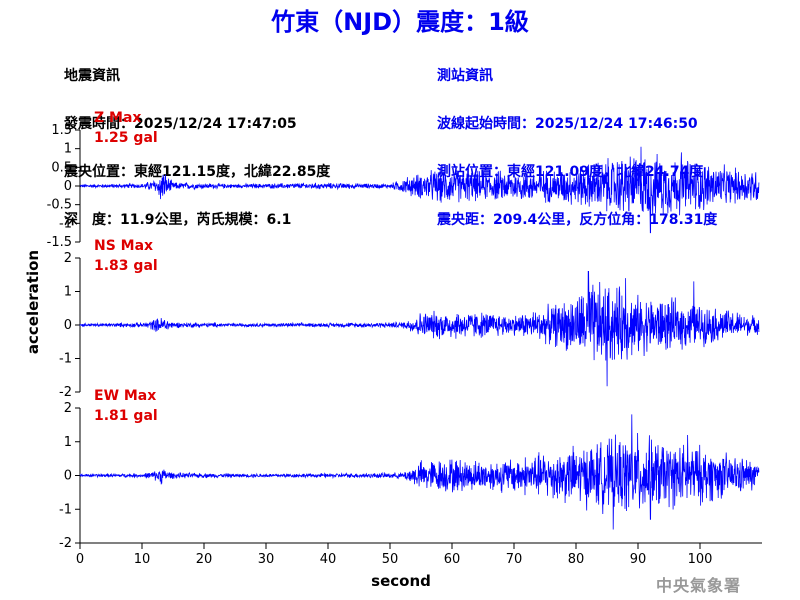 This screenshot has height=600, width=800. I want to click on x-tick-label: 10, so click(142, 559).